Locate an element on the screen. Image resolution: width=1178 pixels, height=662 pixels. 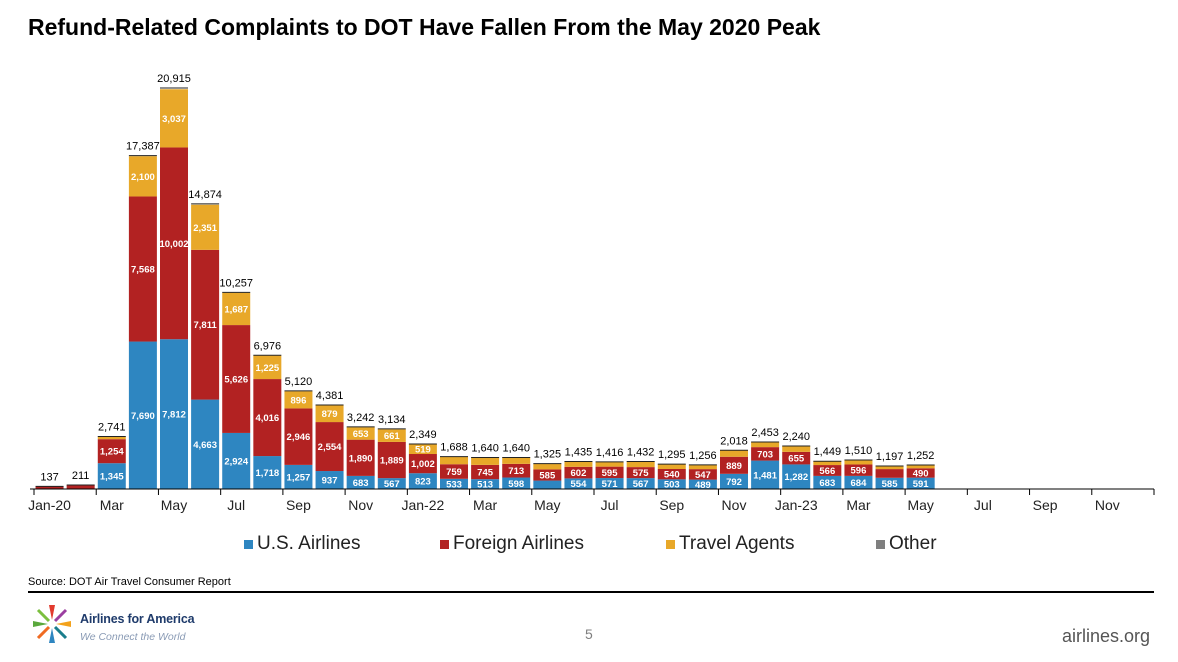
x-tick-label: May is located at coordinates (920, 505).